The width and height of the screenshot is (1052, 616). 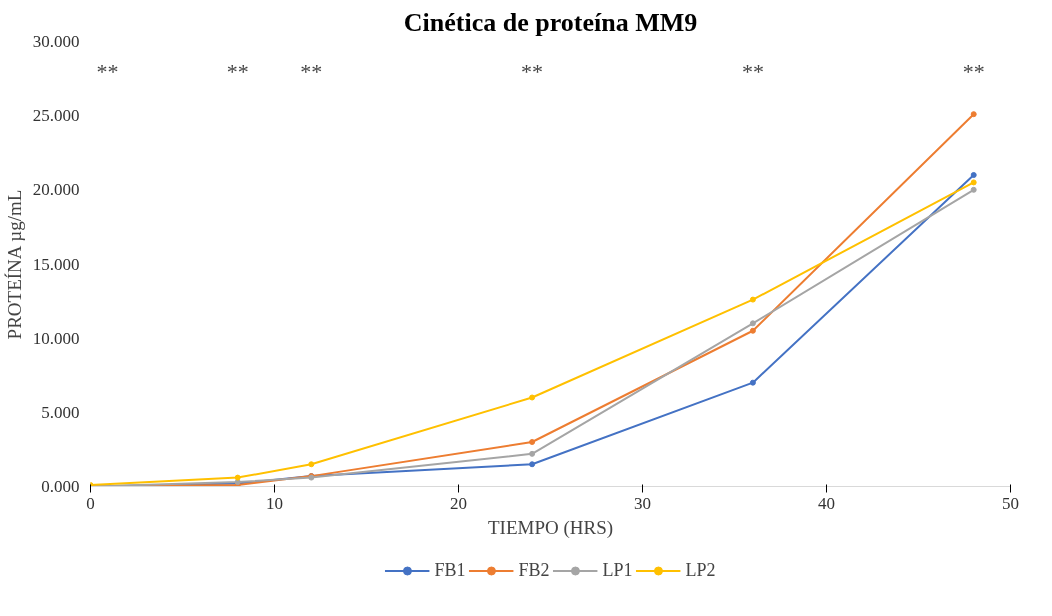 What do you see at coordinates (642, 503) in the screenshot?
I see `x-tick-label: 30` at bounding box center [642, 503].